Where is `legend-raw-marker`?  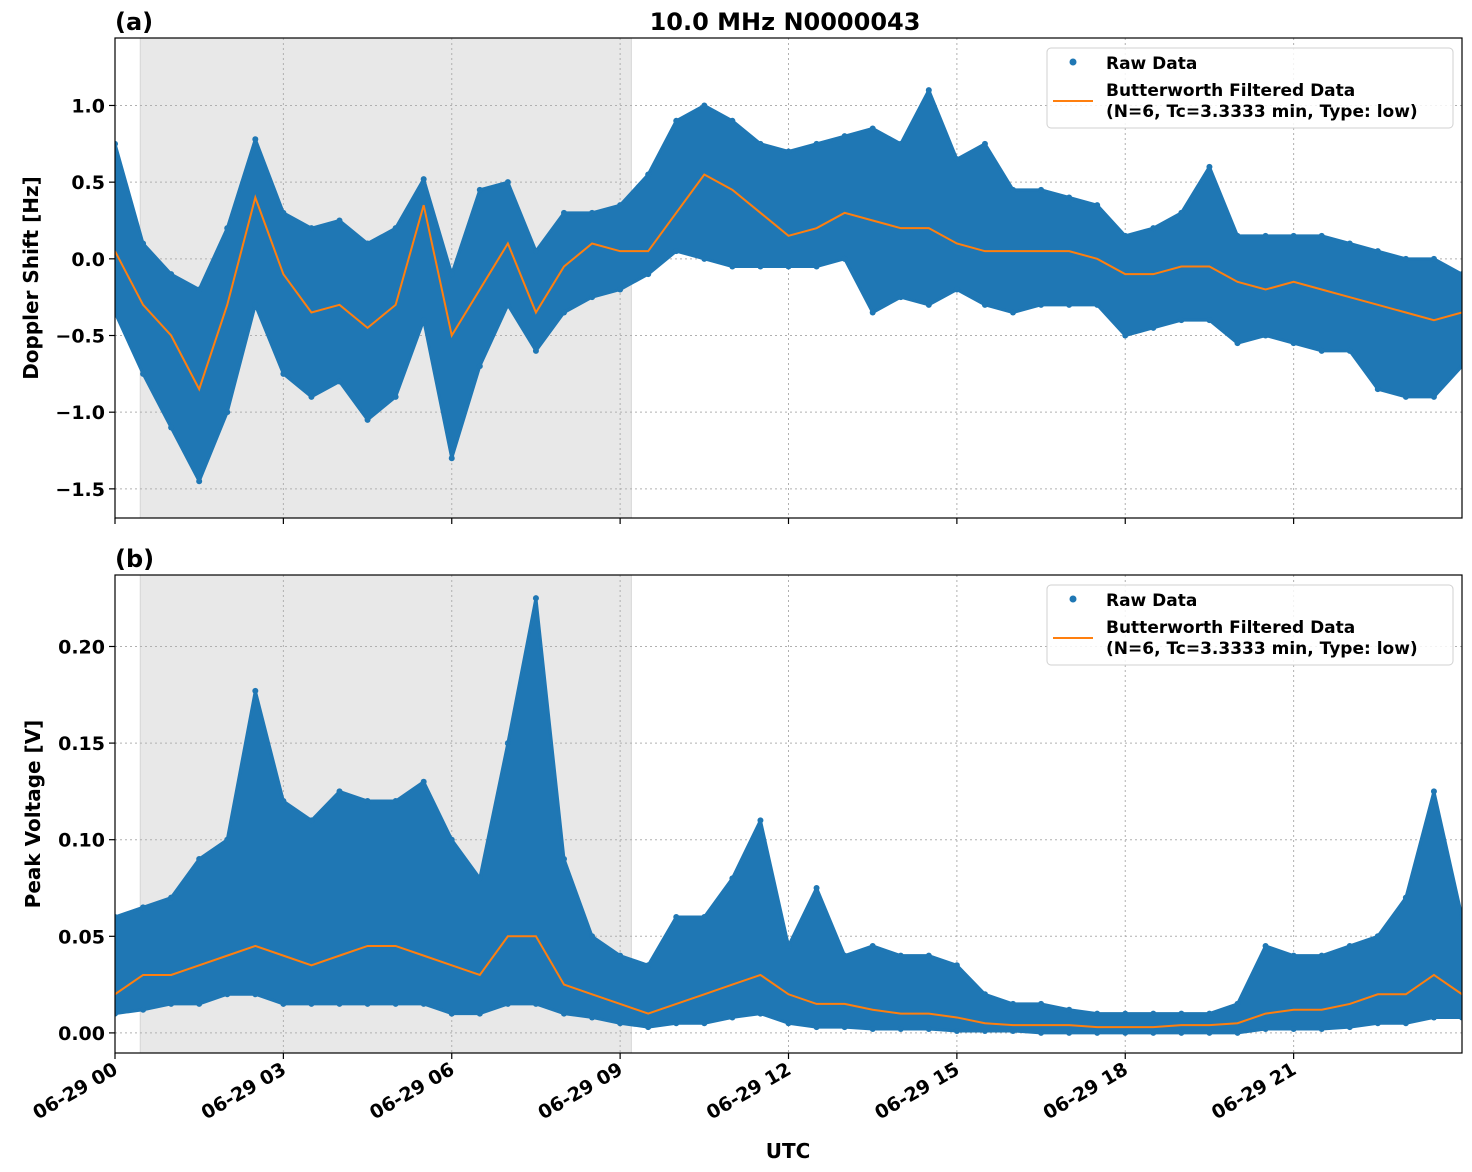 legend-raw-marker is located at coordinates (1073, 599).